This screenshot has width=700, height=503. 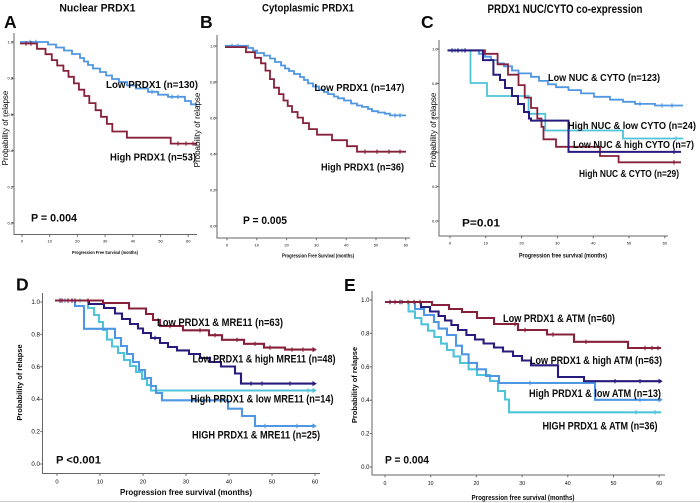 What do you see at coordinates (595, 394) in the screenshot?
I see `svg-text: High PRDX1 & low ATM (n=13)` at bounding box center [595, 394].